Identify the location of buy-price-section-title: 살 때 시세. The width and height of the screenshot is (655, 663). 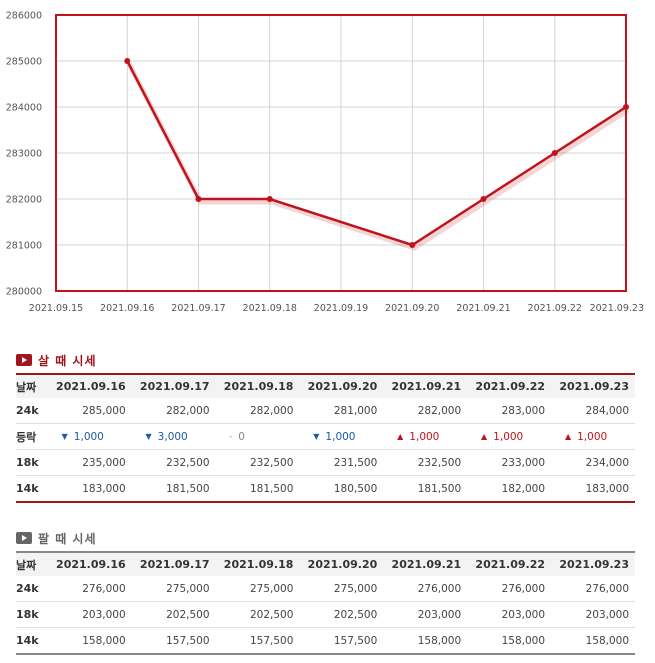
(56, 360).